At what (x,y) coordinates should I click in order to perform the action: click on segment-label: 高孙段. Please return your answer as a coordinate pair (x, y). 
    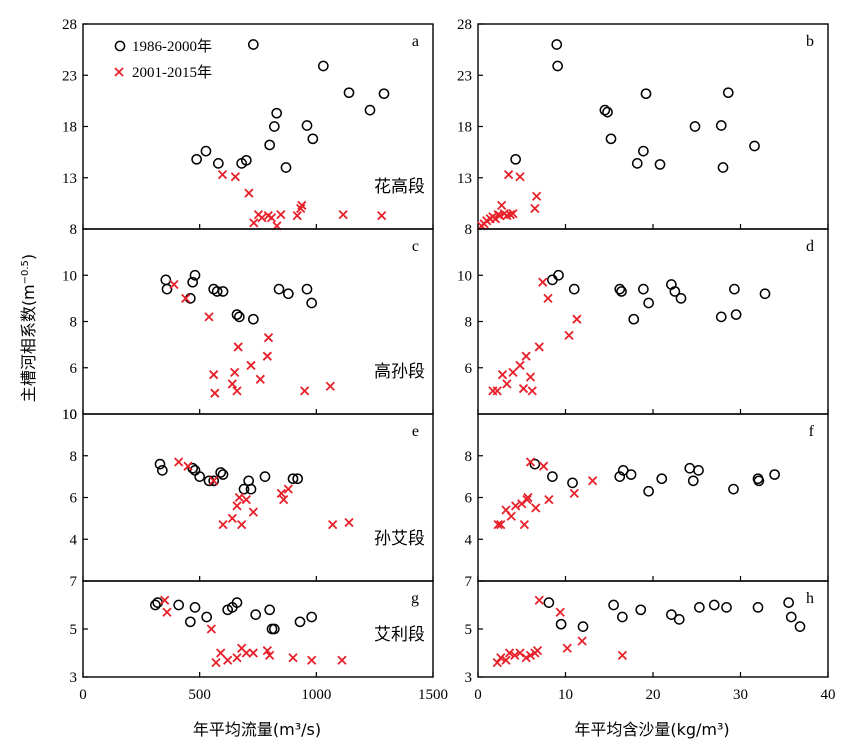
    Looking at the image, I should click on (399, 372).